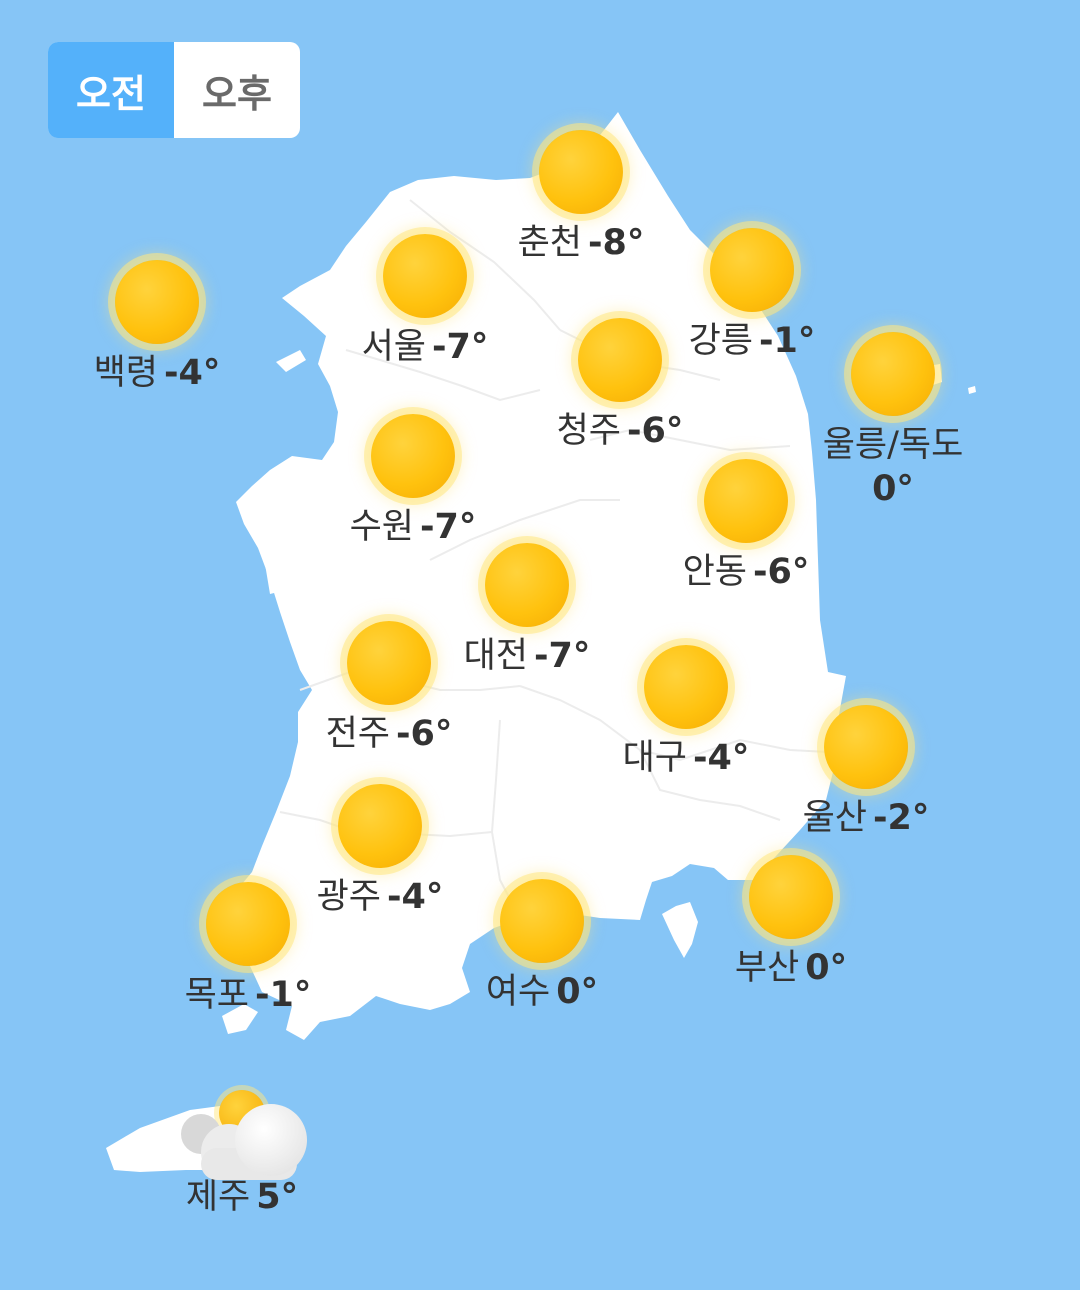  I want to click on city-jeonju: 전주 -6°, so click(389, 688).